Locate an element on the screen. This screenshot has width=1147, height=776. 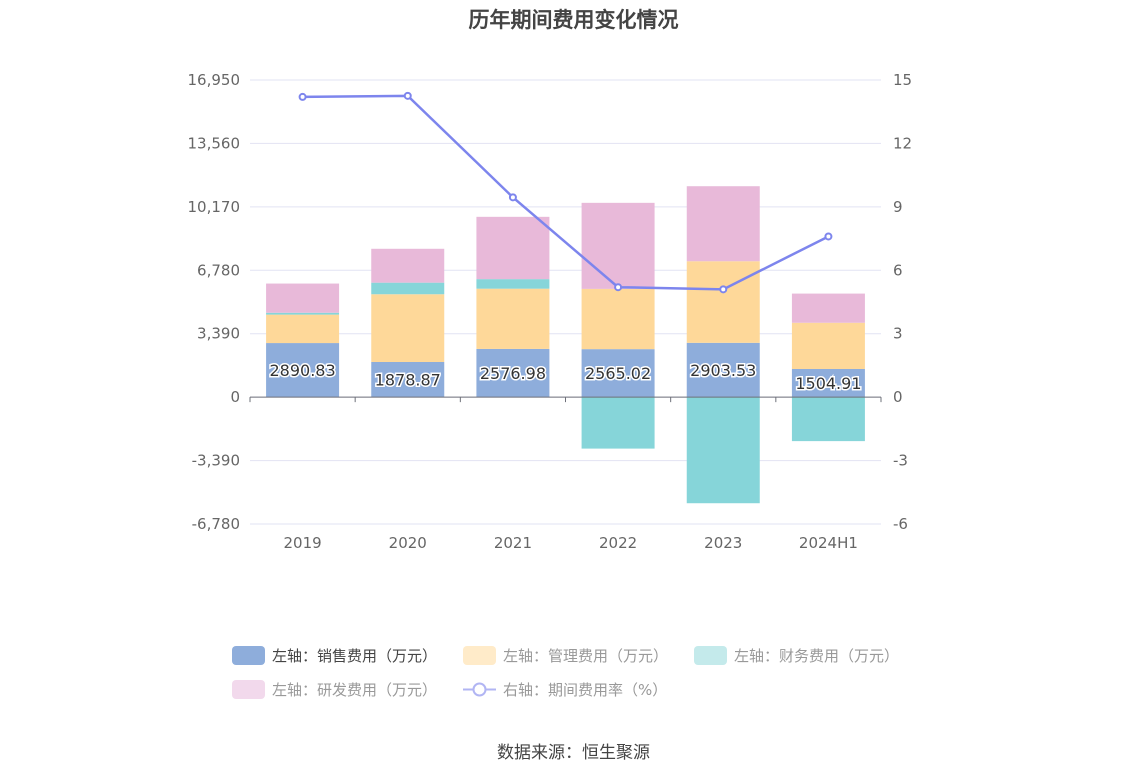
legend-label-finance: 左轴：财务费用（万元） is located at coordinates (817, 655).